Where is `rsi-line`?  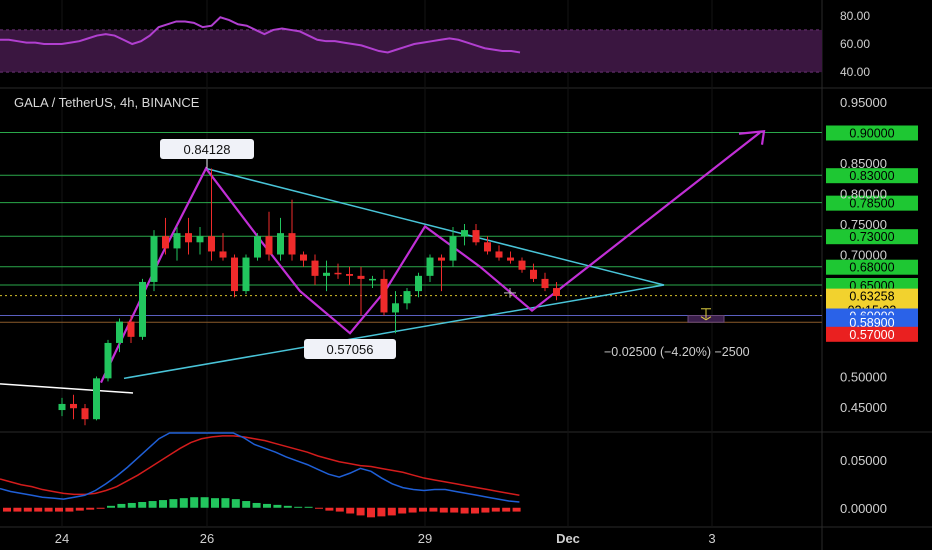
rsi-line is located at coordinates (260, 35).